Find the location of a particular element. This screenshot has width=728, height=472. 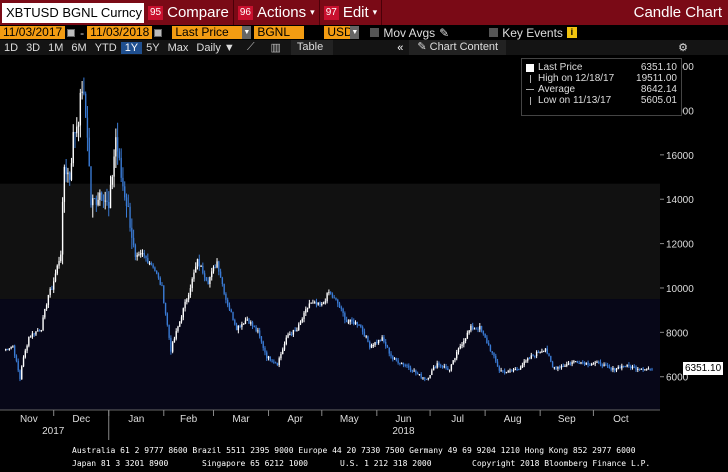

candle-icon is located at coordinates (530, 67).